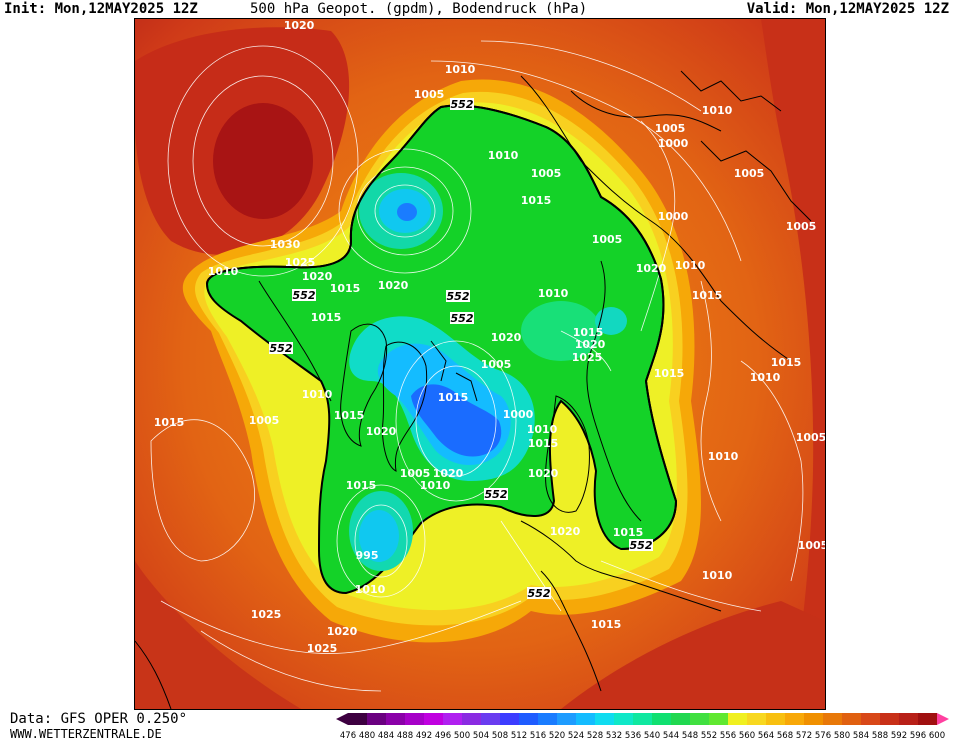  I want to click on legend-value-label: 560, so click(747, 736).